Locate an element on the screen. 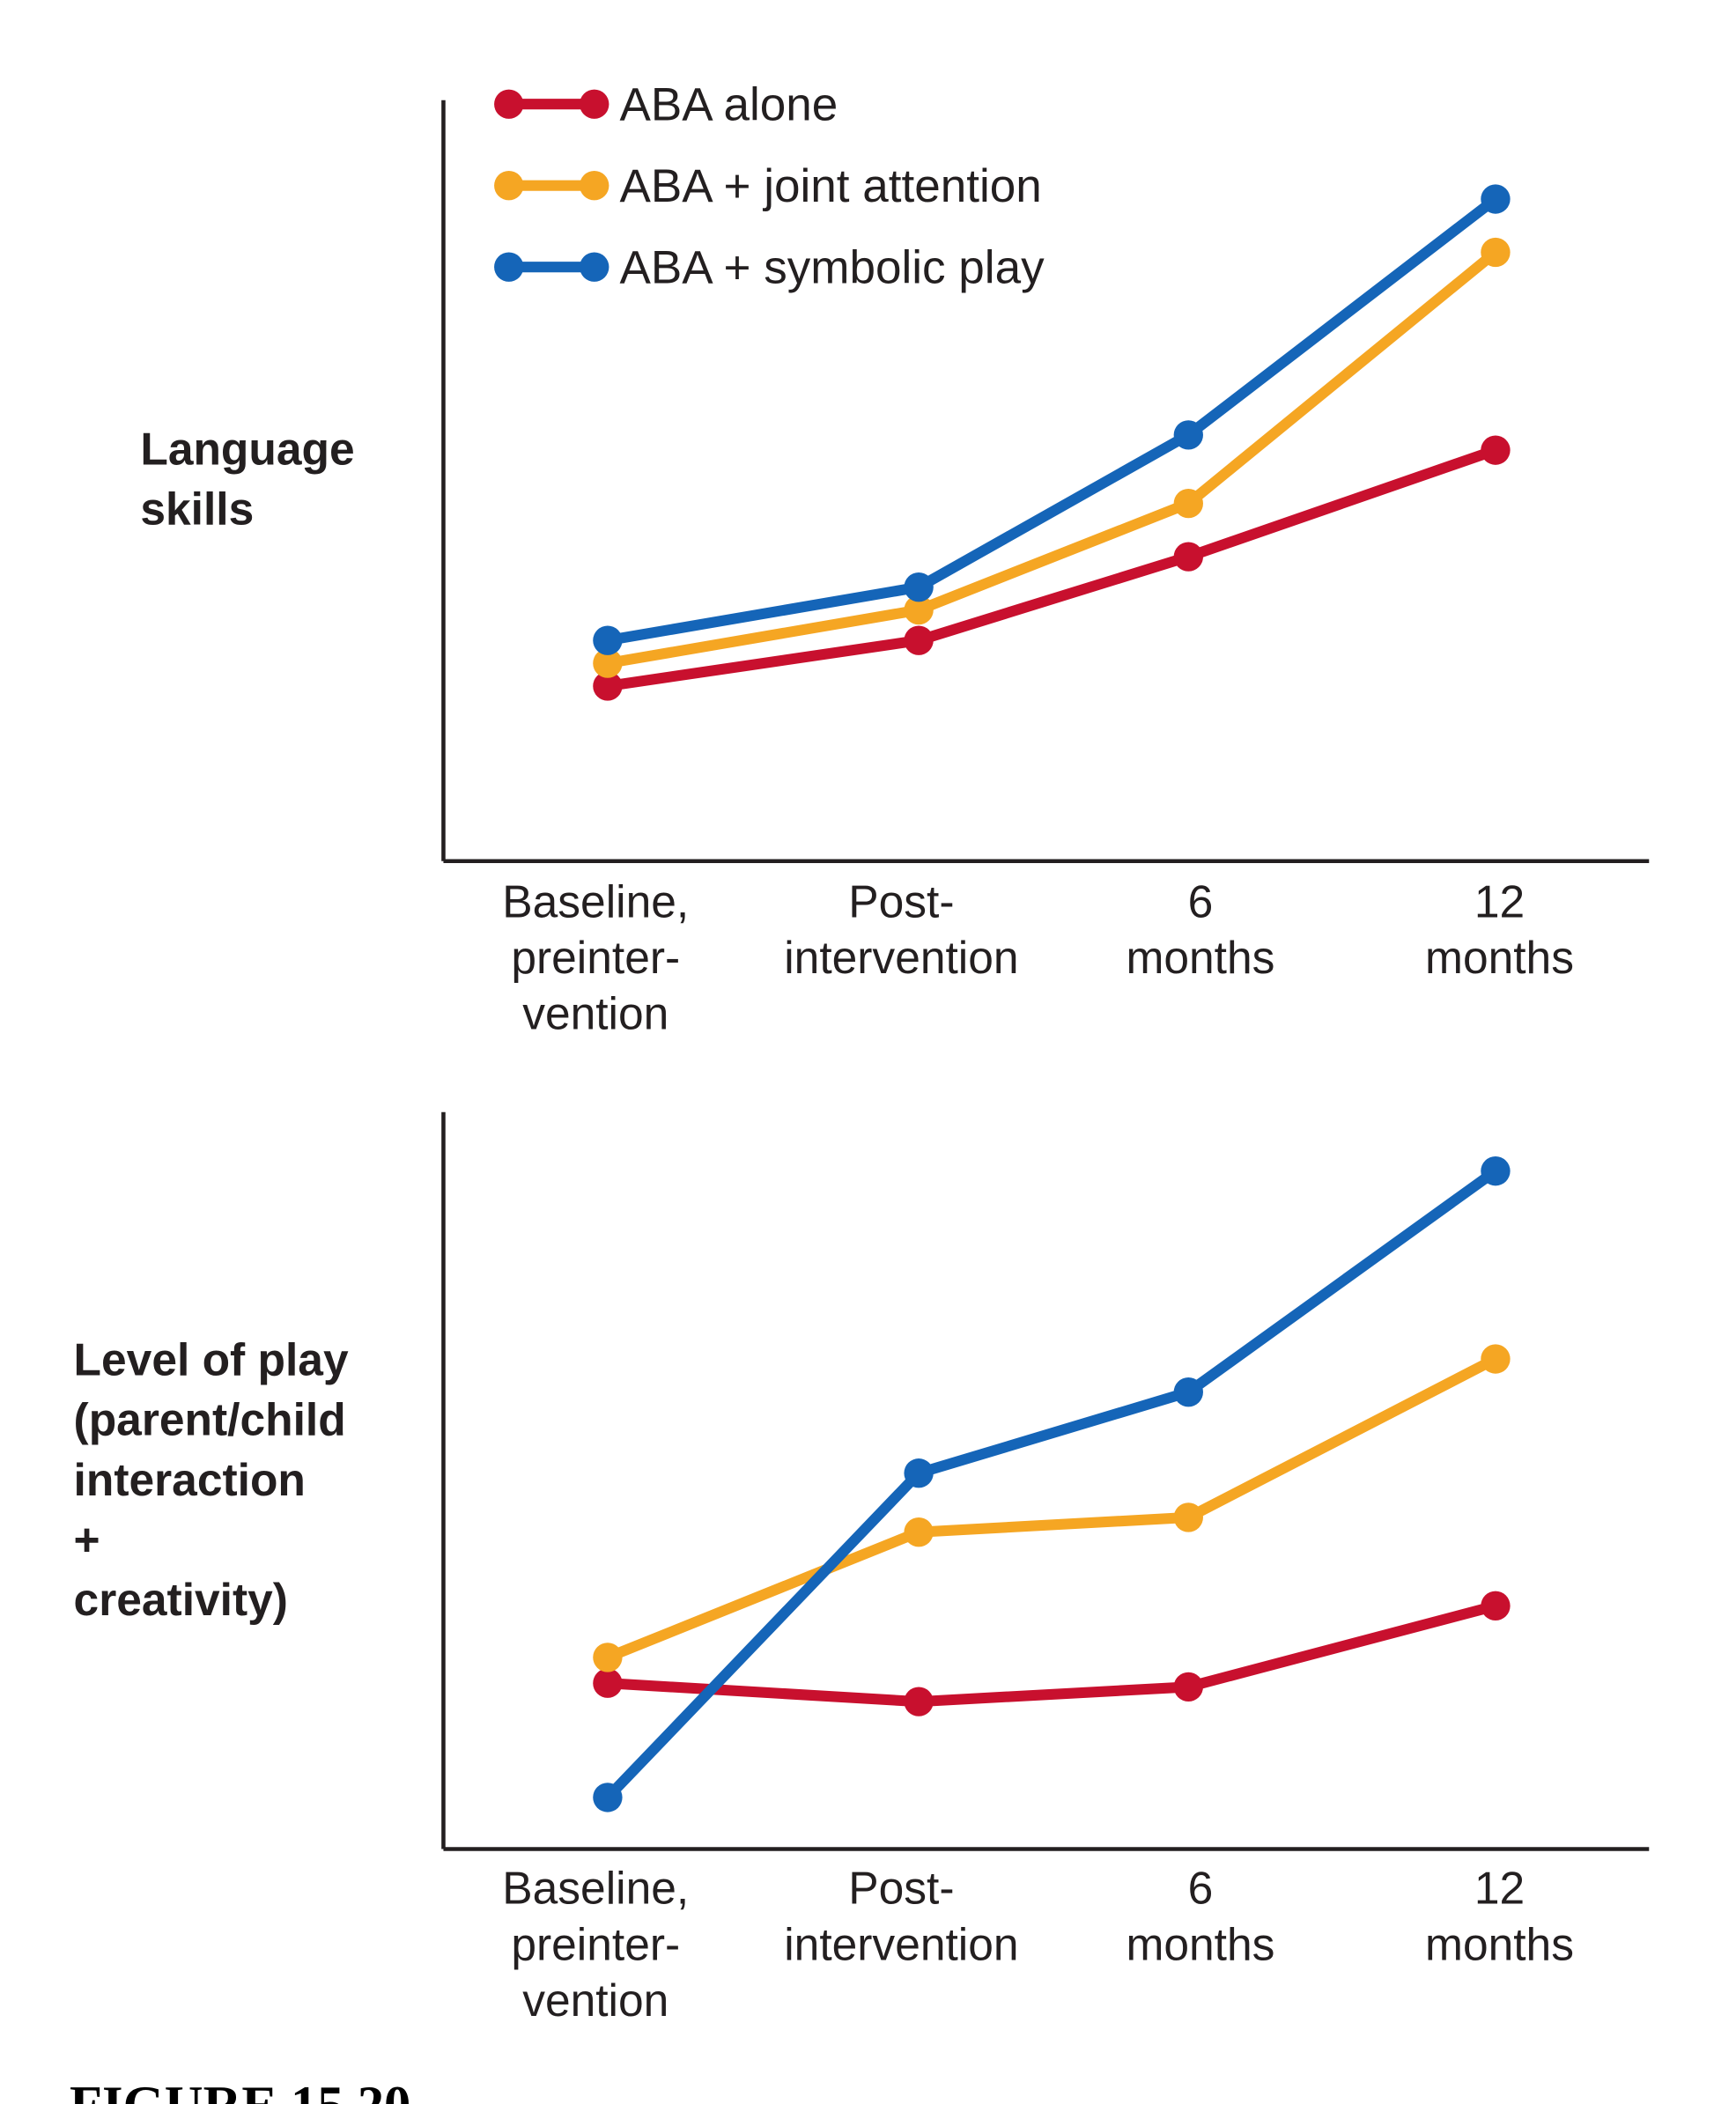  y-axis-label: interaction is located at coordinates (190, 1480).